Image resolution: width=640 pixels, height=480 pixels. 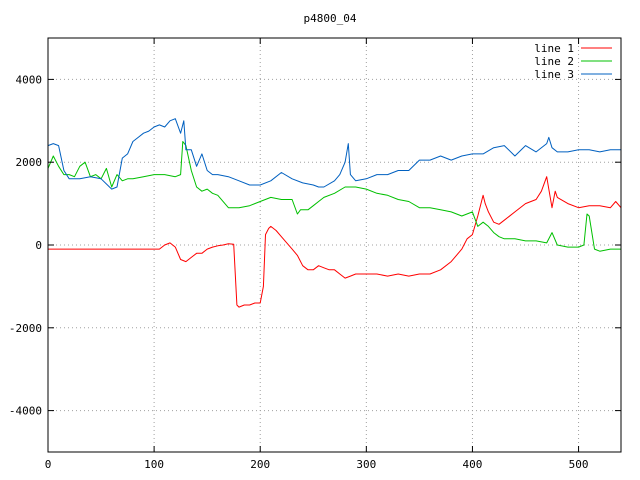 I want to click on chart-title: p4800_04, so click(x=330, y=18).